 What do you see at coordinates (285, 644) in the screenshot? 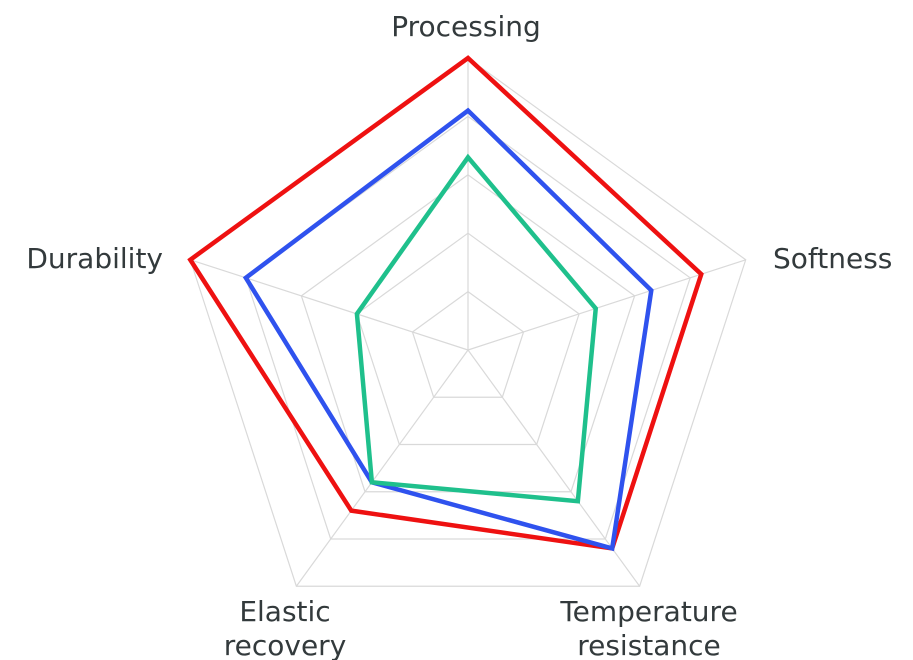
I see `axis-label-line: recovery` at bounding box center [285, 644].